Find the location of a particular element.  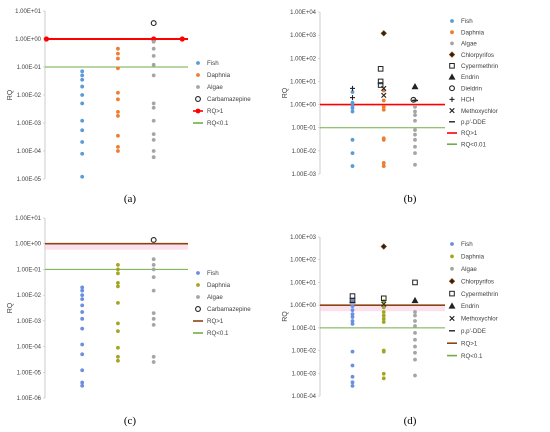

panel-c-legend-label-algae: Algae is located at coordinates (215, 297).